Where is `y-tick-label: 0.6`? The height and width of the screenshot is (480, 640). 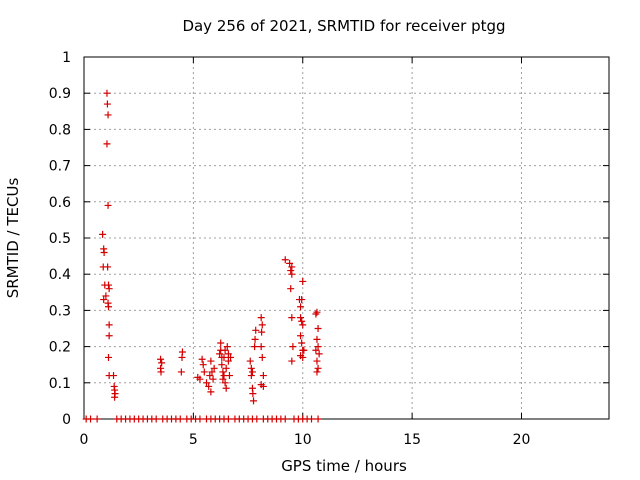
y-tick-label: 0.6 is located at coordinates (60, 203).